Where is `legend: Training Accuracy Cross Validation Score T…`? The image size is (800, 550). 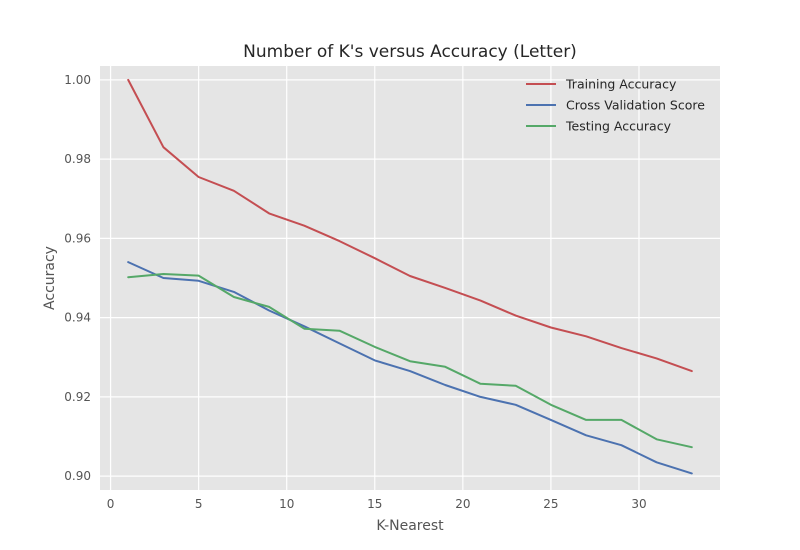 legend: Training Accuracy Cross Validation Score T… is located at coordinates (615, 105).